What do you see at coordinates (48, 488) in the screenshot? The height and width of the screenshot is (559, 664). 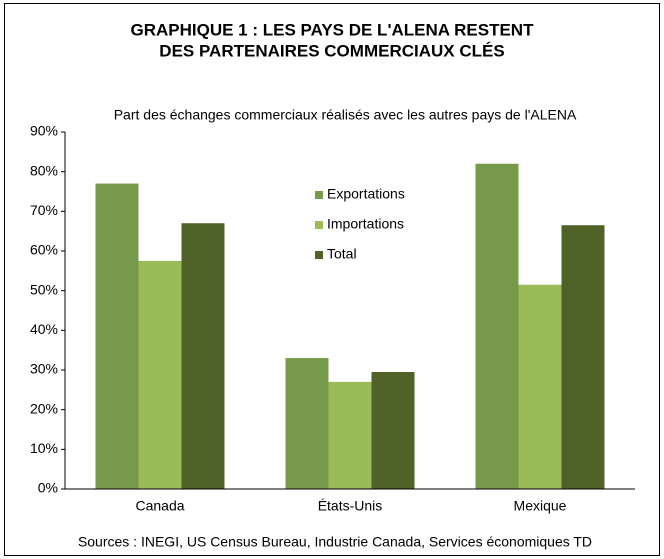 I see `y-tick-label: 0%` at bounding box center [48, 488].